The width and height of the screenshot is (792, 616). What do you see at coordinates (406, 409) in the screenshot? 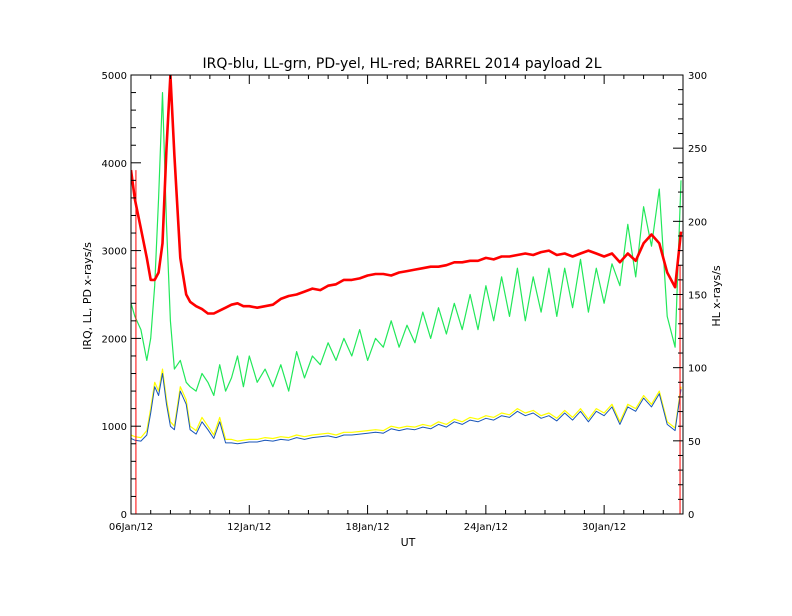
I see `series-line-irq` at bounding box center [406, 409].